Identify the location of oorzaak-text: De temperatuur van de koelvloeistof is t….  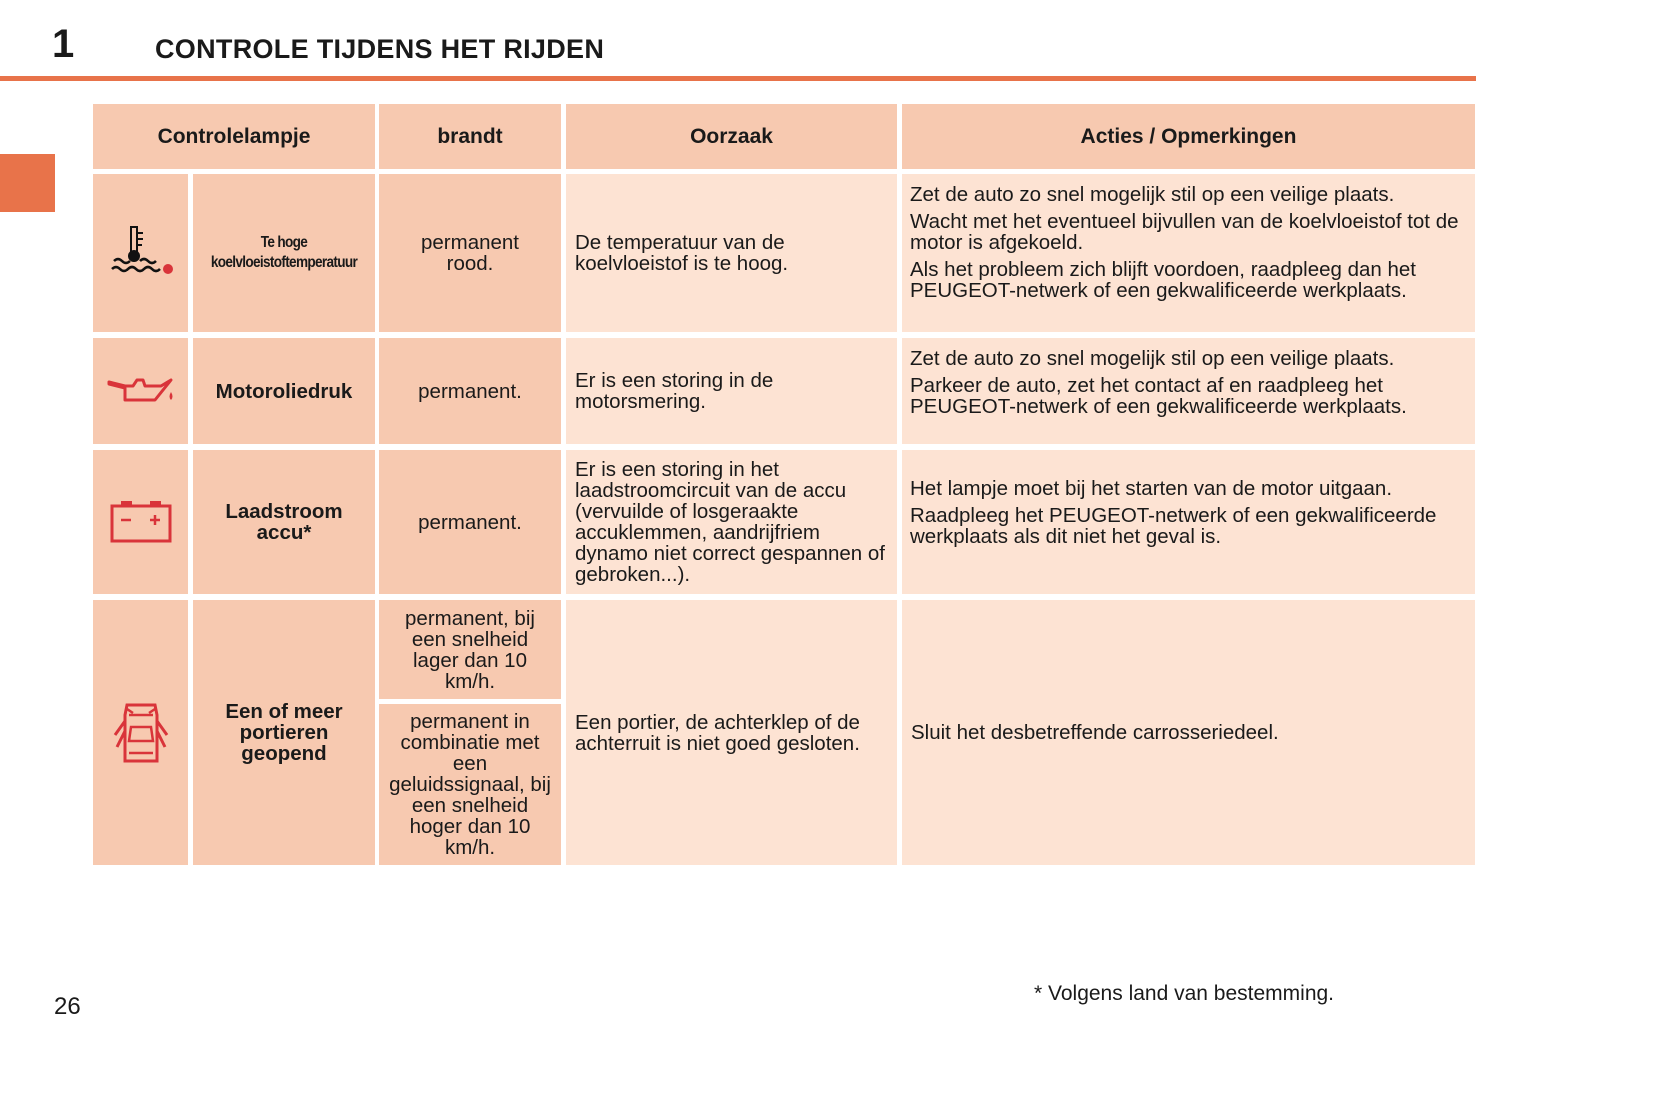
(731, 253).